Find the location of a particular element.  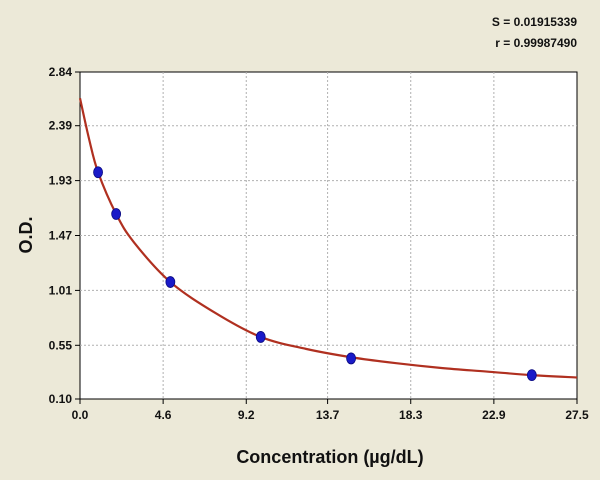

y-tick-label: 0.10 is located at coordinates (61, 399).